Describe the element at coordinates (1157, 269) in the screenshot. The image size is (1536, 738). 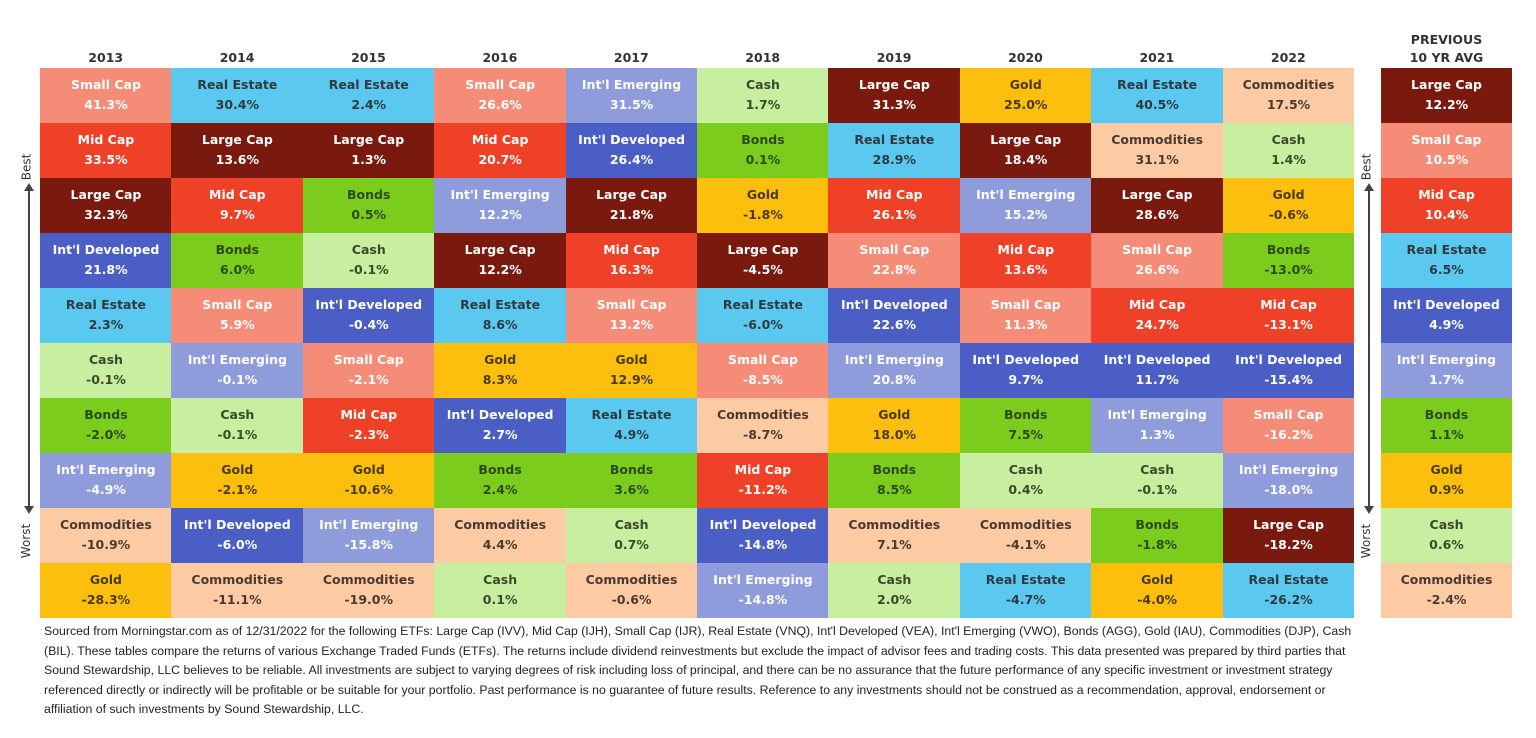
I see `return-value: 26.6%` at that location.